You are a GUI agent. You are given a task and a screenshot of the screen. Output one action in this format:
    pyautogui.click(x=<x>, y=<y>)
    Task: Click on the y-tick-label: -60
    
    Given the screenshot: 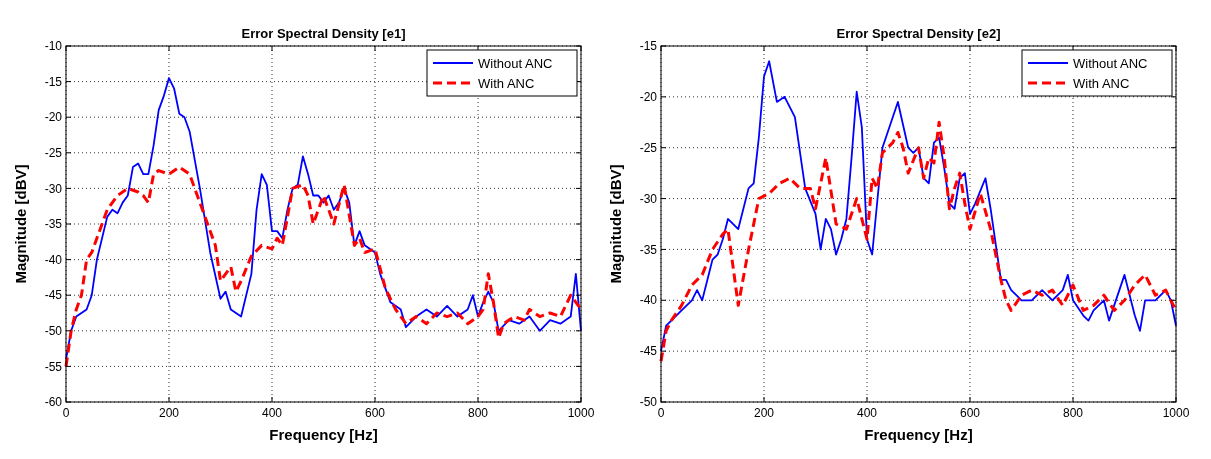 What is the action you would take?
    pyautogui.click(x=53, y=402)
    